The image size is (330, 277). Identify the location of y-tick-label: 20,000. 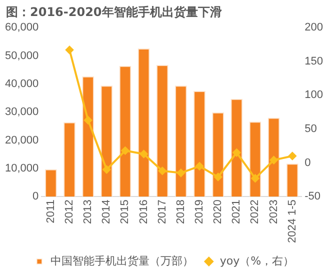
(21, 140).